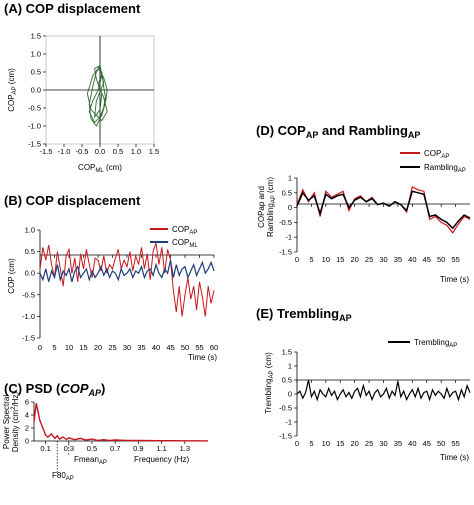  What do you see at coordinates (36, 72) in the screenshot?
I see `panel-a-y-tick-label: 0.5` at bounding box center [36, 72].